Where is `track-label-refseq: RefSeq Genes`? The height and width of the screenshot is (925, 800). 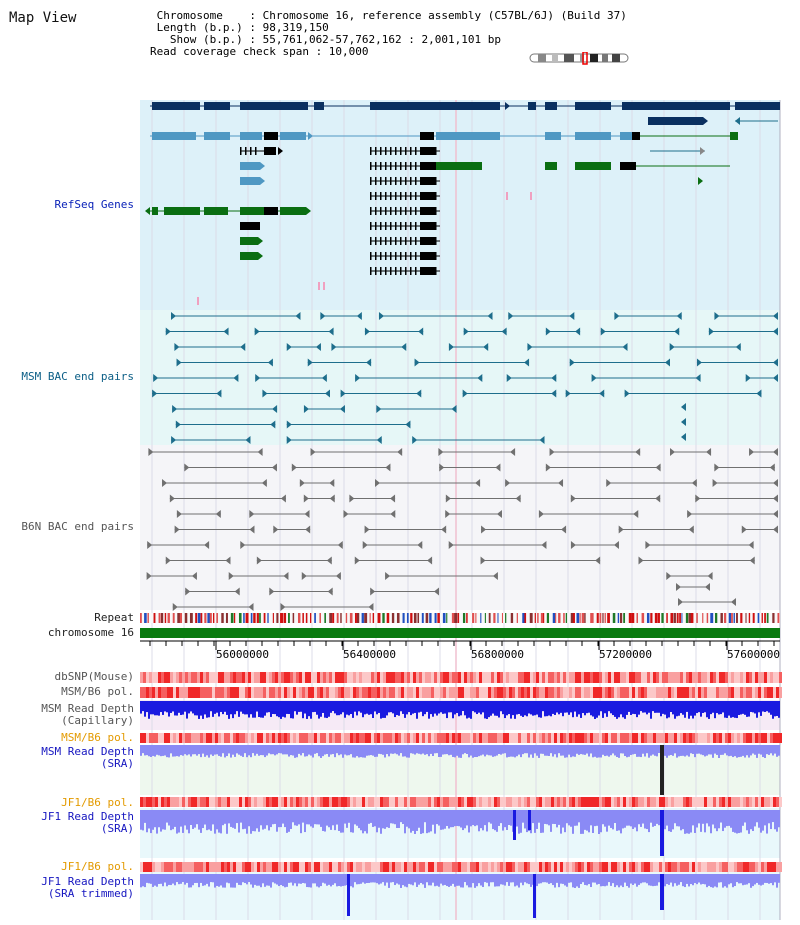
track-label-refseq: RefSeq Genes is located at coordinates (94, 204).